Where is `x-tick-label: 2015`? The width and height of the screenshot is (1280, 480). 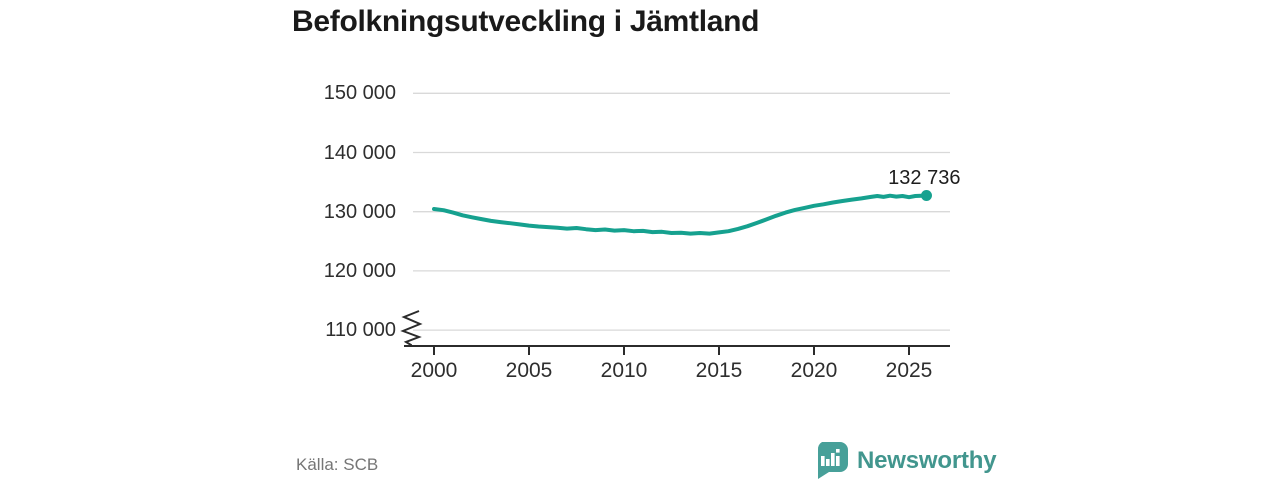
x-tick-label: 2015 is located at coordinates (719, 370).